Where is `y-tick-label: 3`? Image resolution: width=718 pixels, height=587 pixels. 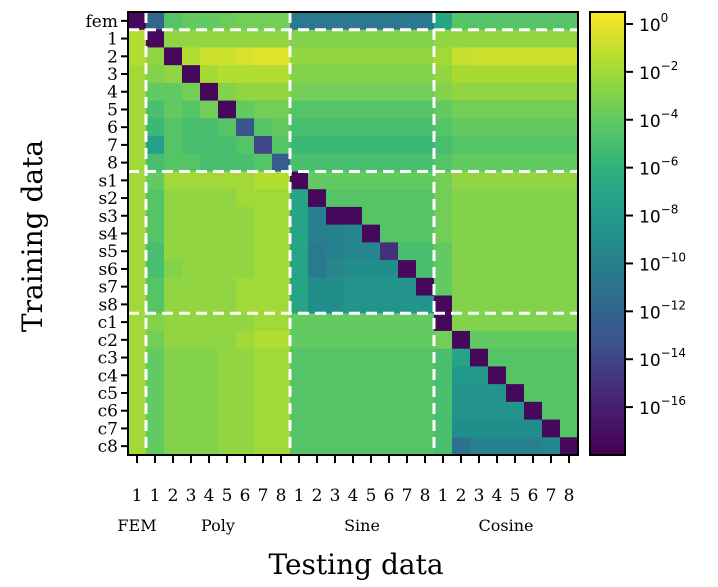 y-tick-label: 3 is located at coordinates (112, 75).